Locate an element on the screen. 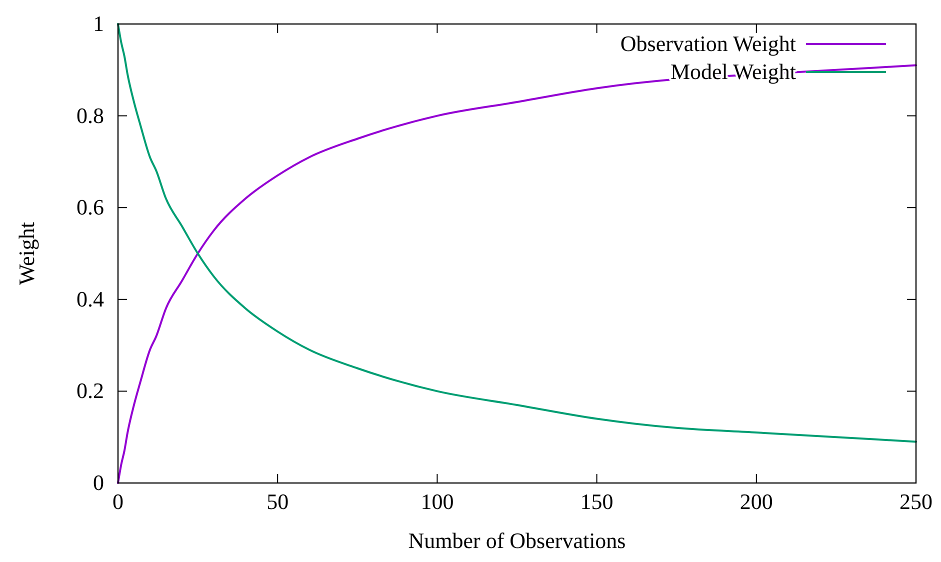 This screenshot has height=562, width=941. x-tick-label: 200 is located at coordinates (756, 501).